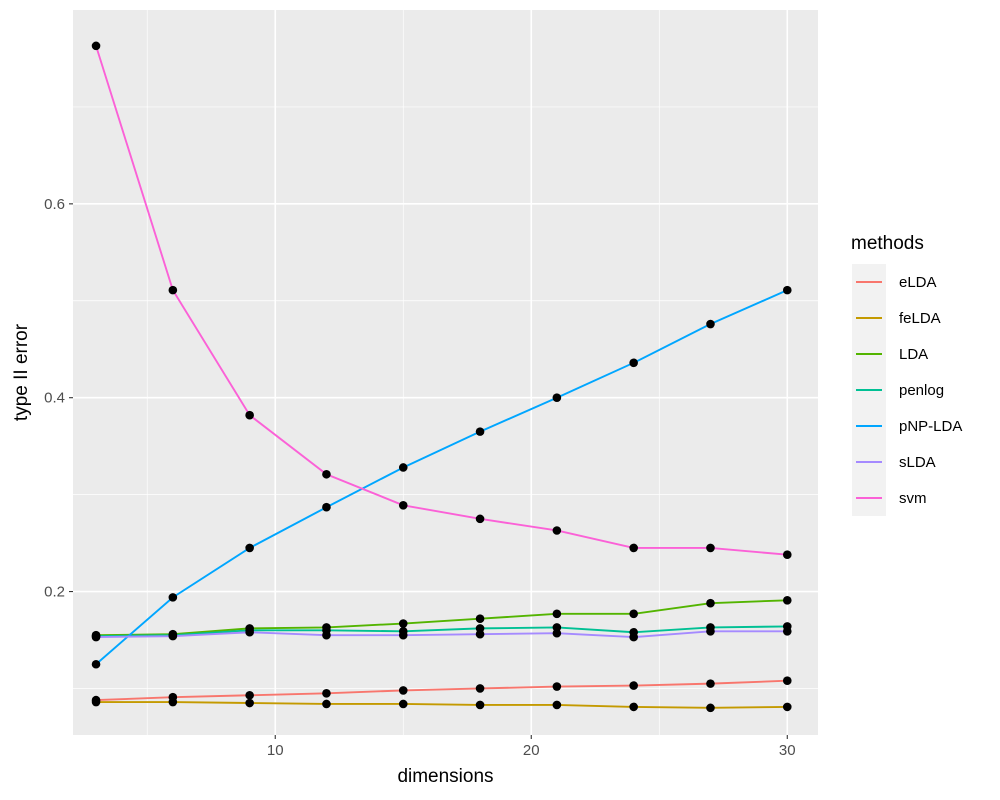 This screenshot has width=1000, height=800. What do you see at coordinates (442, 690) in the screenshot?
I see `series-line-elda` at bounding box center [442, 690].